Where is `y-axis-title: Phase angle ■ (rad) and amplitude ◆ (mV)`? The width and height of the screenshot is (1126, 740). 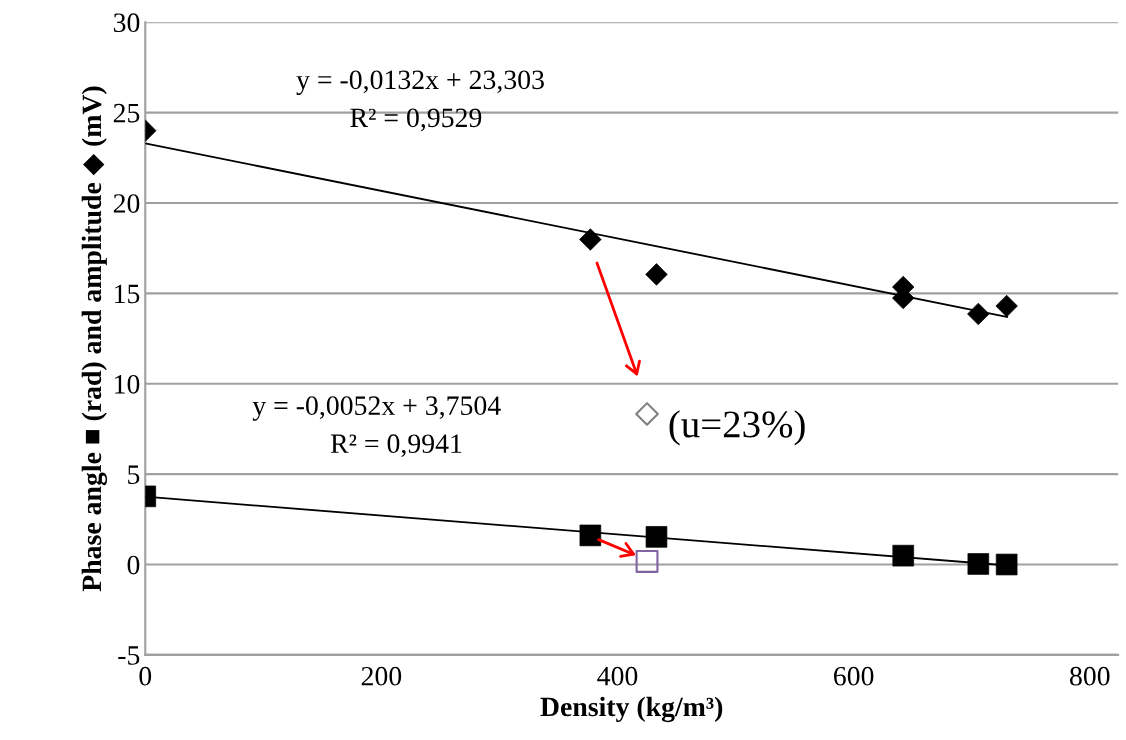
y-axis-title: Phase angle ■ (rad) and amplitude ◆ (mV) is located at coordinates (94, 339).